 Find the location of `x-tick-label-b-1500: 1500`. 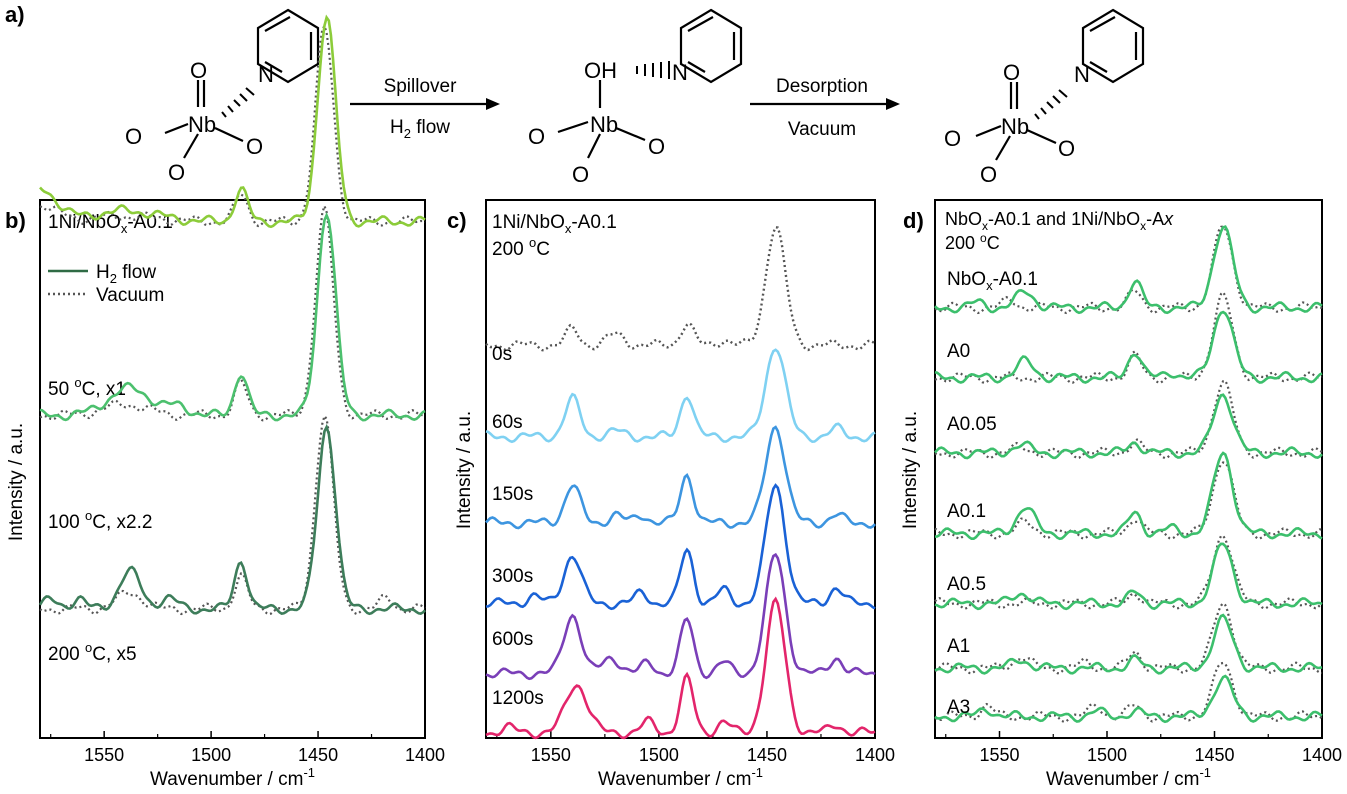

x-tick-label-b-1500: 1500 is located at coordinates (211, 755).